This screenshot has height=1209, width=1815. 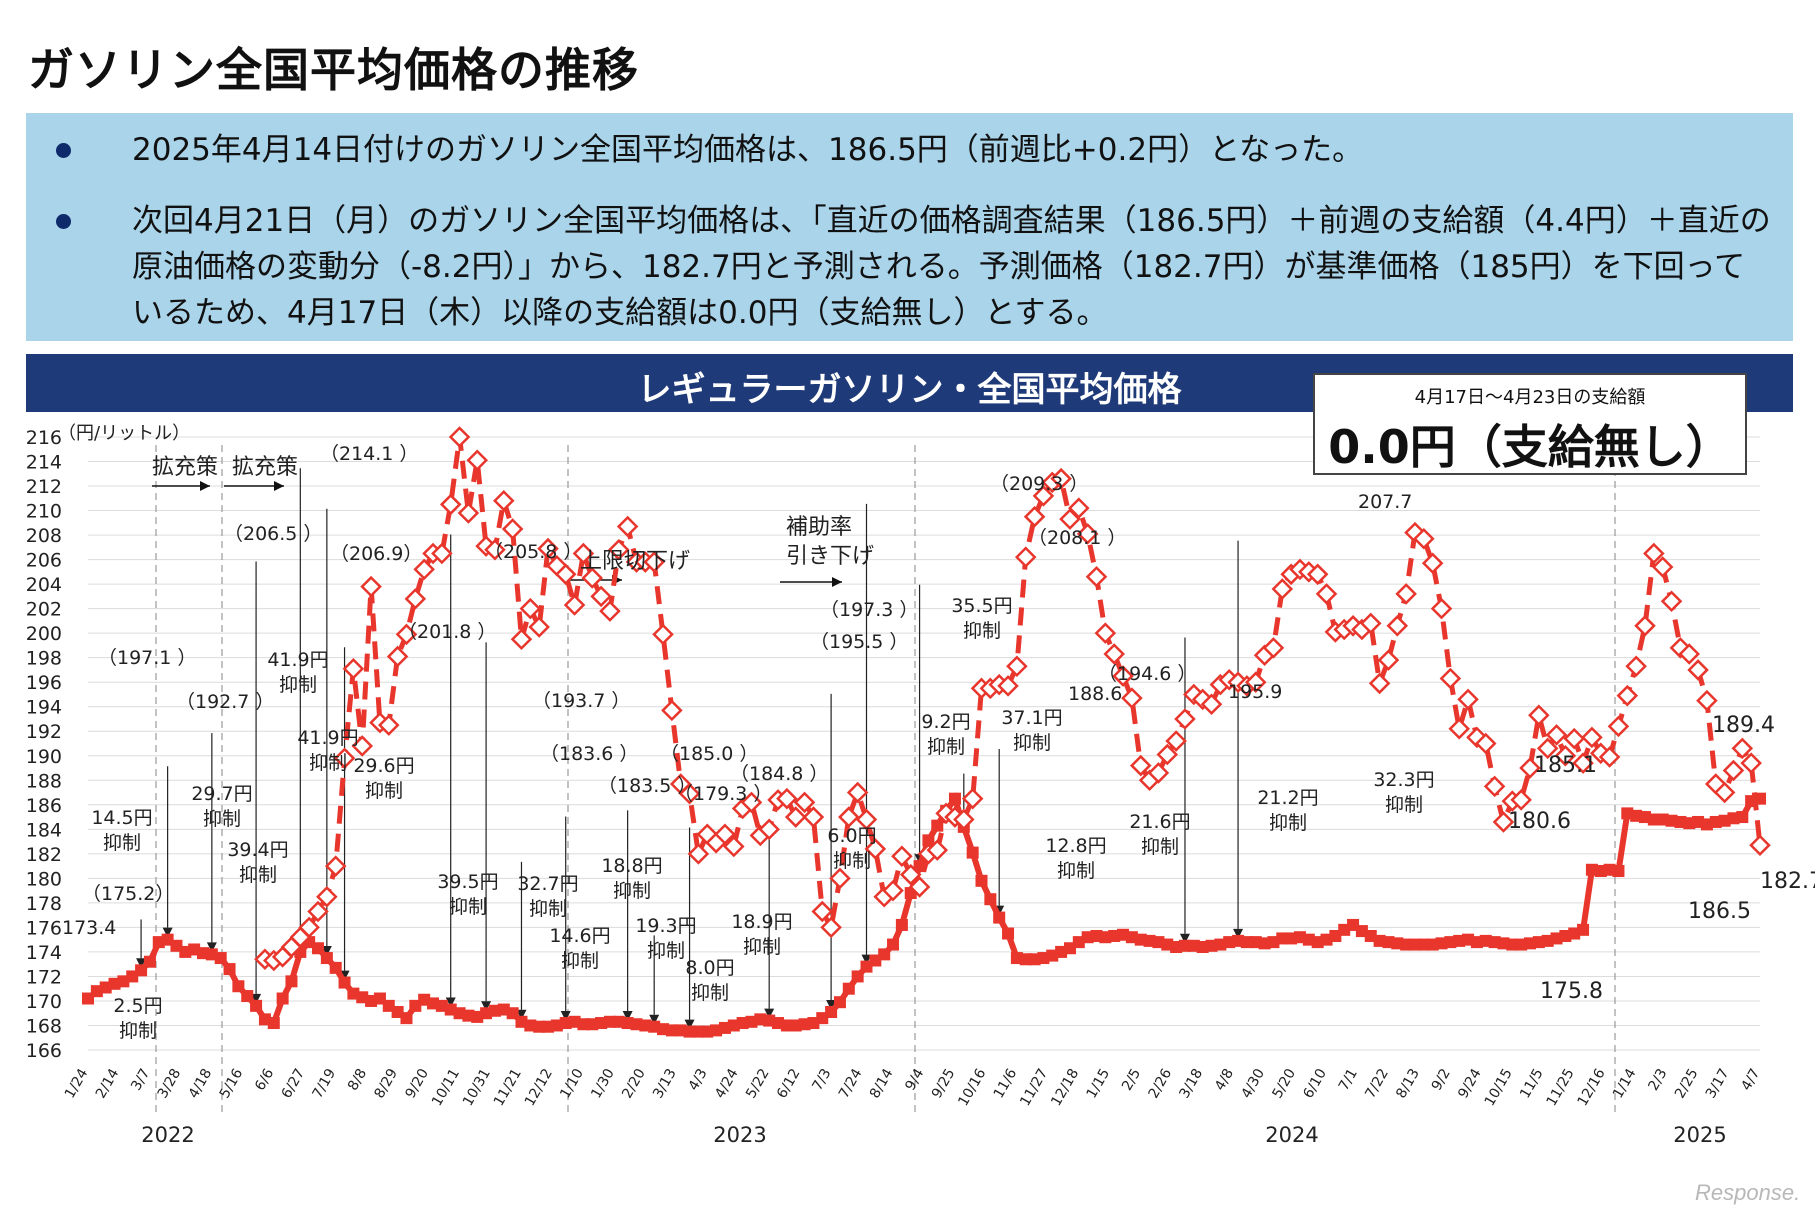 What do you see at coordinates (294, 1083) in the screenshot?
I see `x-tick-label: 6/27` at bounding box center [294, 1083].